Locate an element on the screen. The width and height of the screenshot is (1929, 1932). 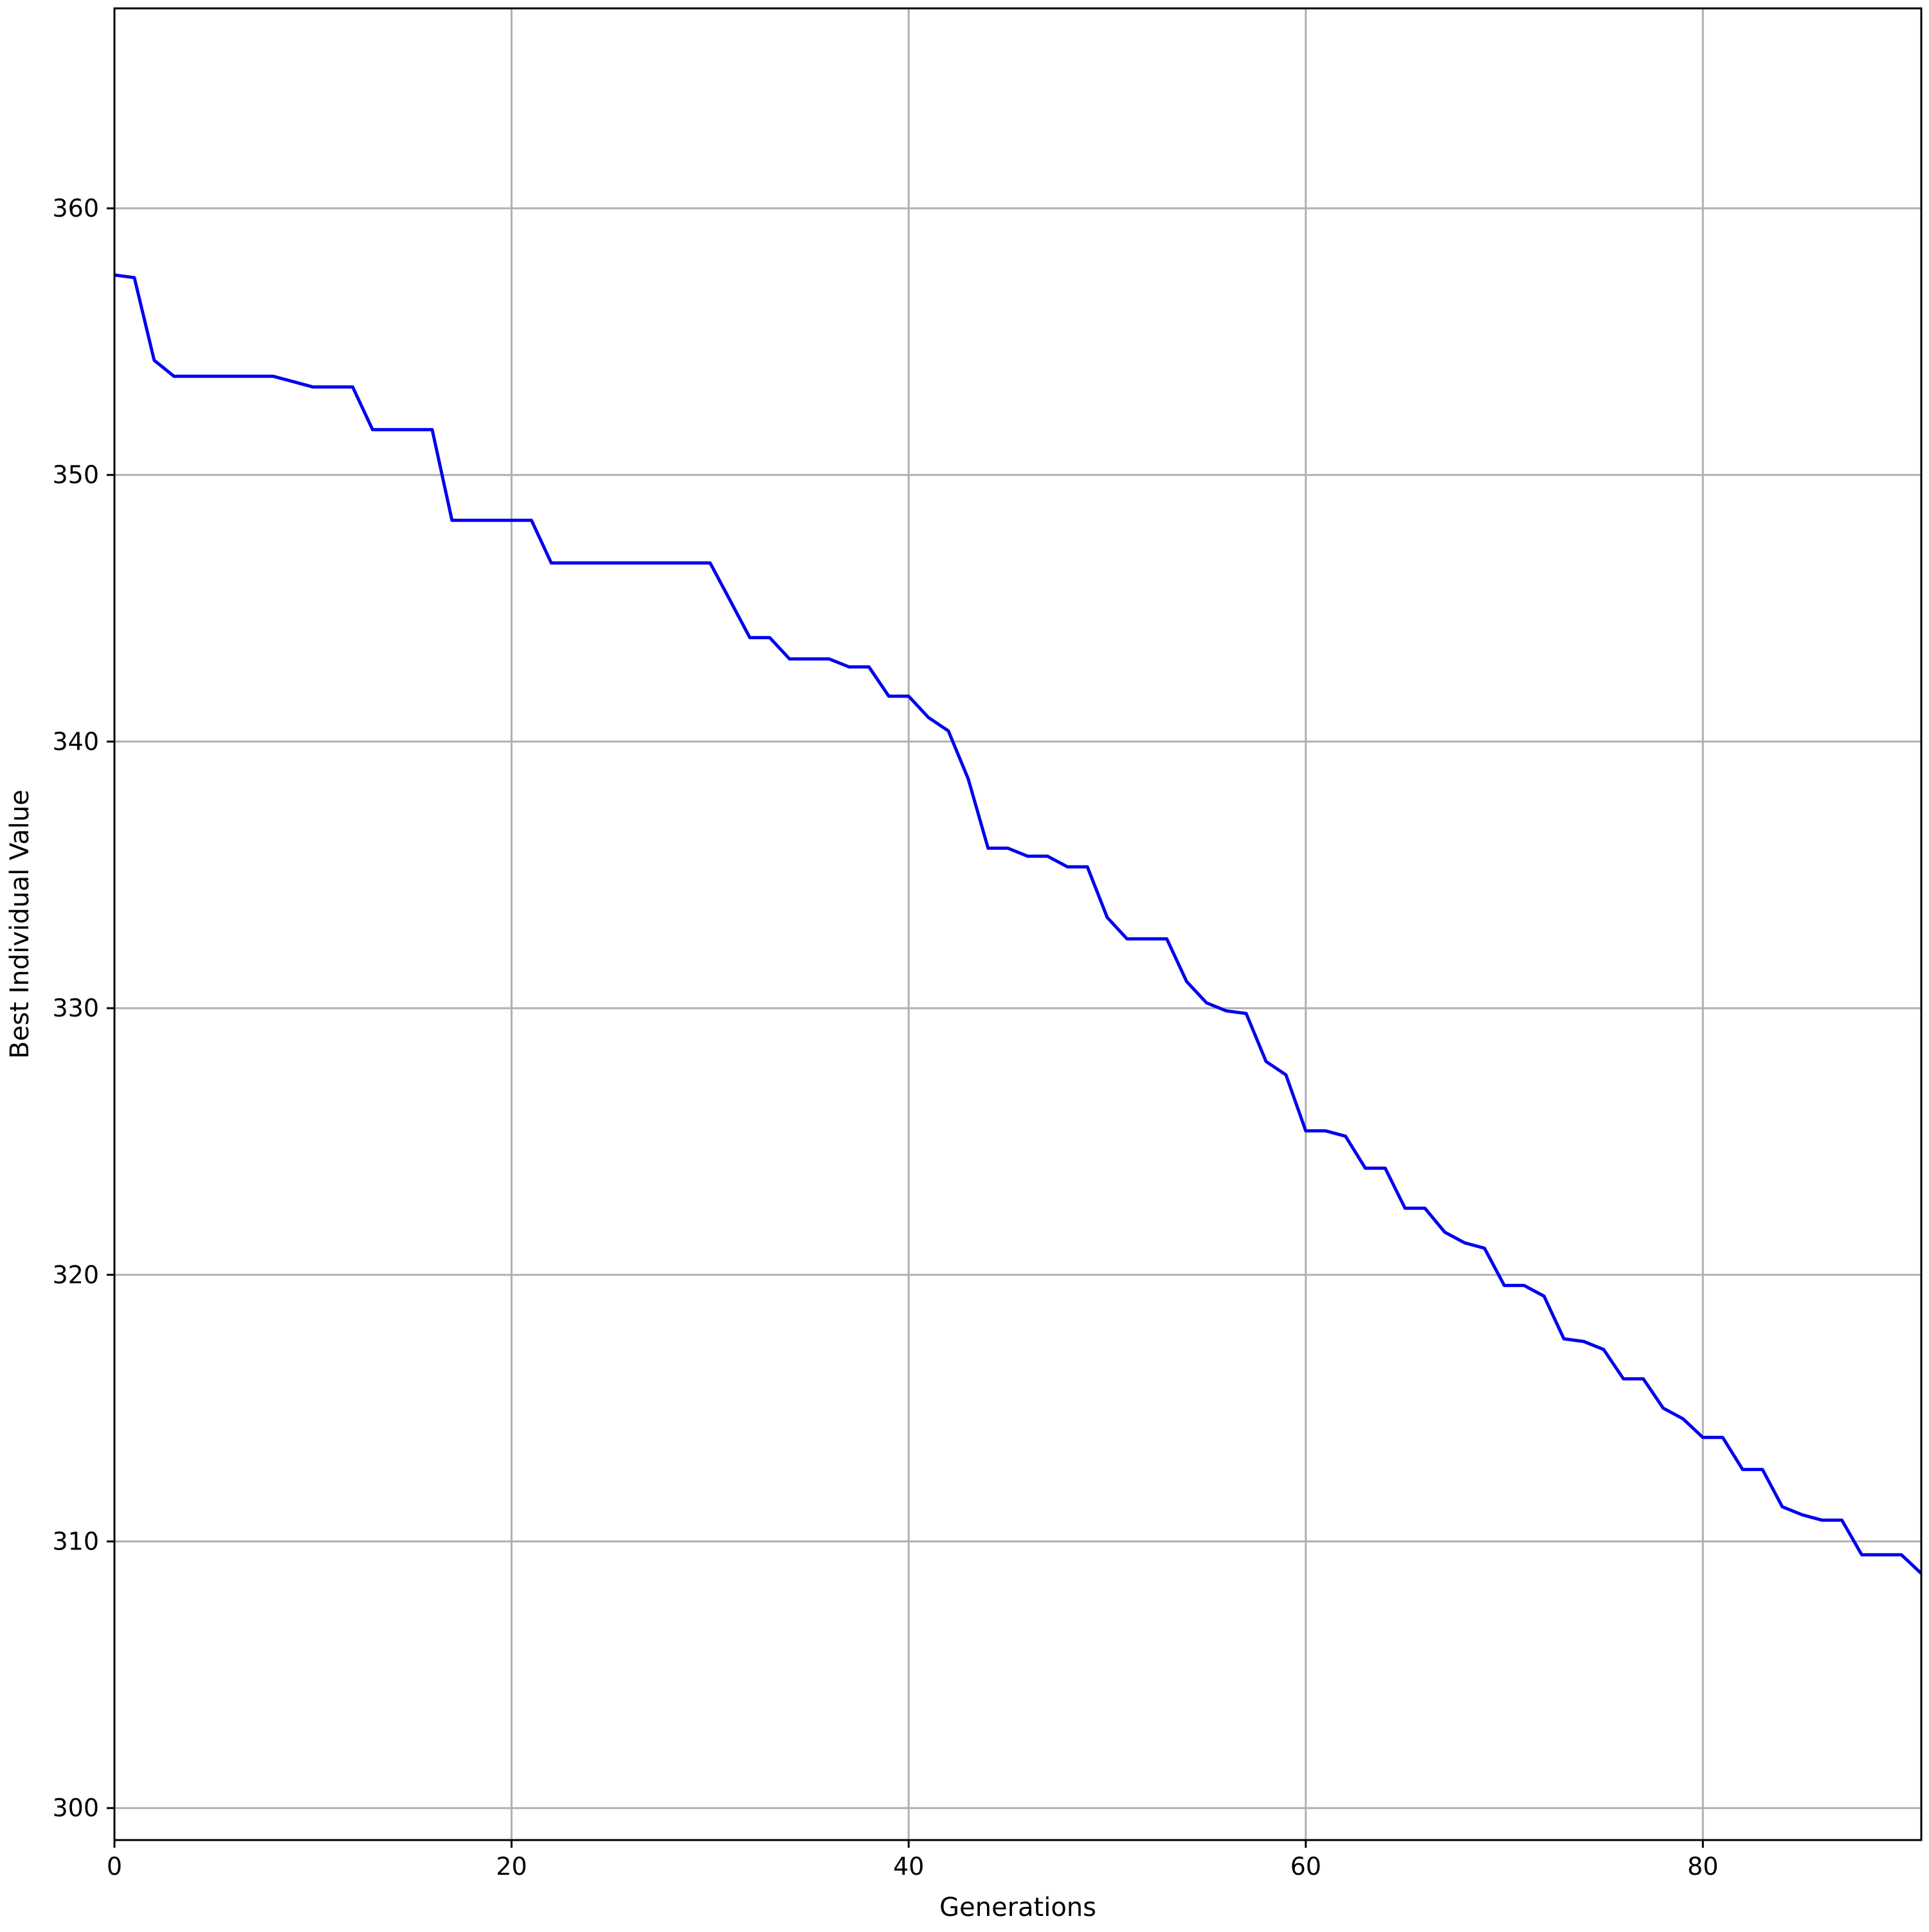
y-tick-label: 330 is located at coordinates (75, 1008).